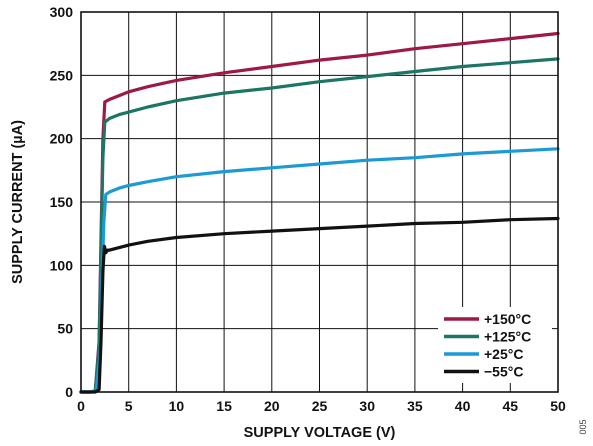  I want to click on x-tick-label: 15, so click(224, 406).